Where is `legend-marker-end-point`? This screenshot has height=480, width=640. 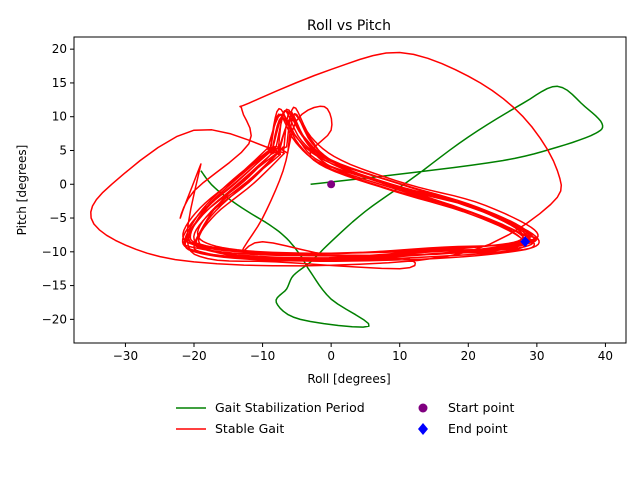
legend-marker-end-point is located at coordinates (423, 429).